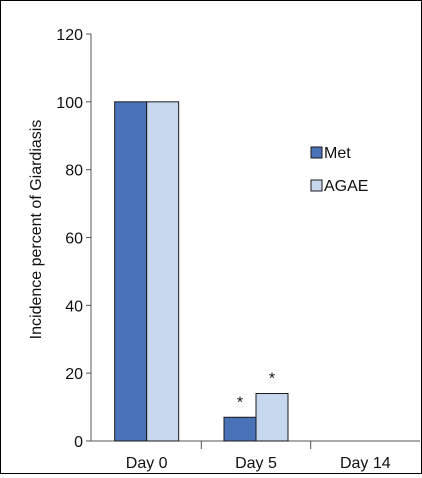 This screenshot has width=422, height=478. Describe the element at coordinates (365, 463) in the screenshot. I see `x-tick-label: Day 14` at that location.